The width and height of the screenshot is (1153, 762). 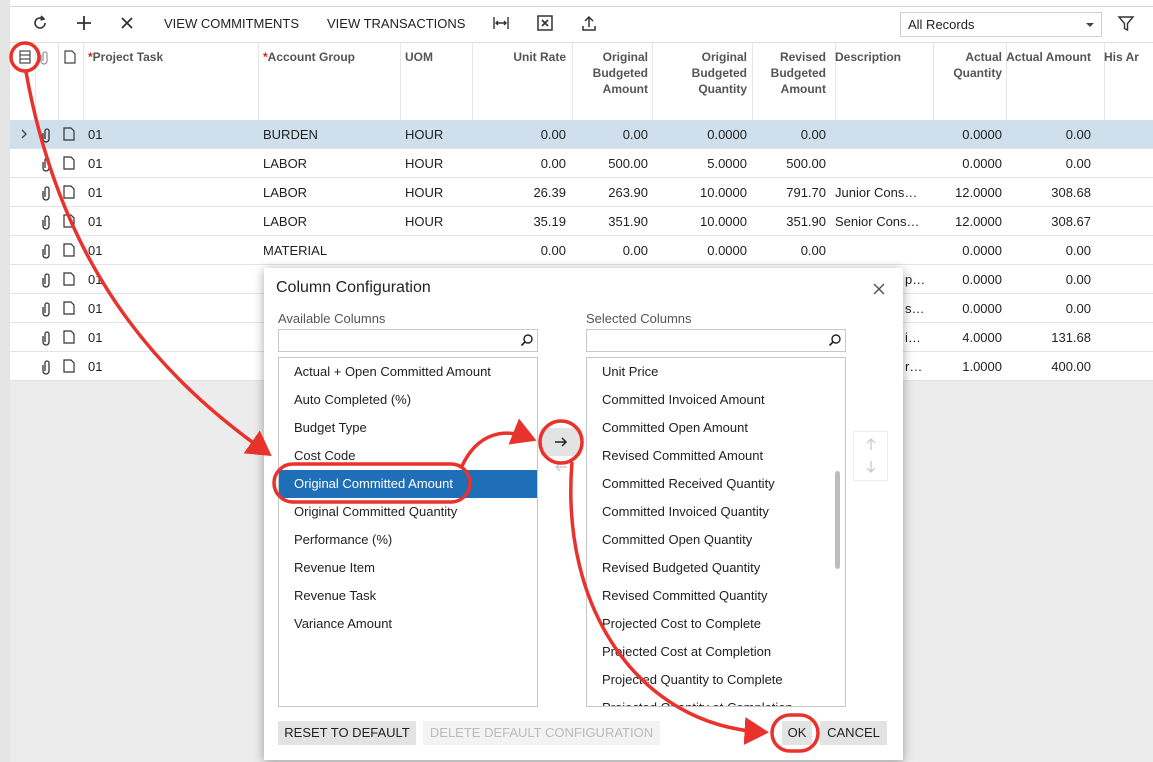 I want to click on upload-icon, so click(x=589, y=23).